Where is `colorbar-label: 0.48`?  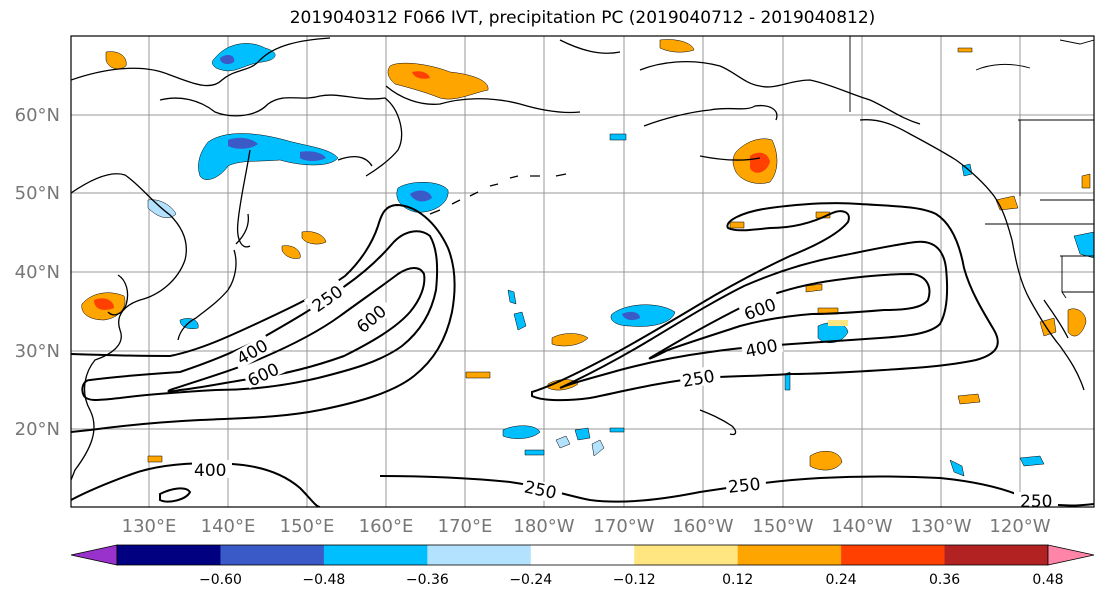 colorbar-label: 0.48 is located at coordinates (1047, 580).